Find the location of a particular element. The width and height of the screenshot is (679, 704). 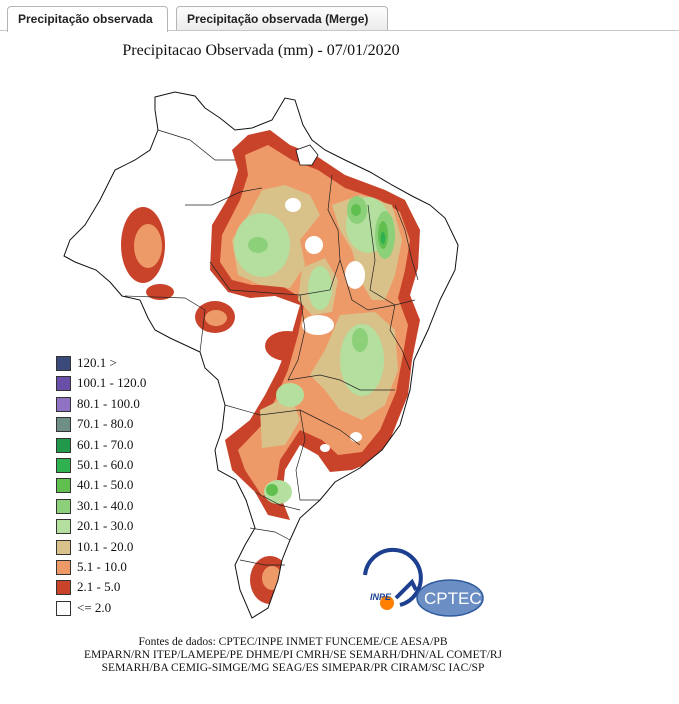

legend-label: 30.1 - 40.0 is located at coordinates (105, 505).